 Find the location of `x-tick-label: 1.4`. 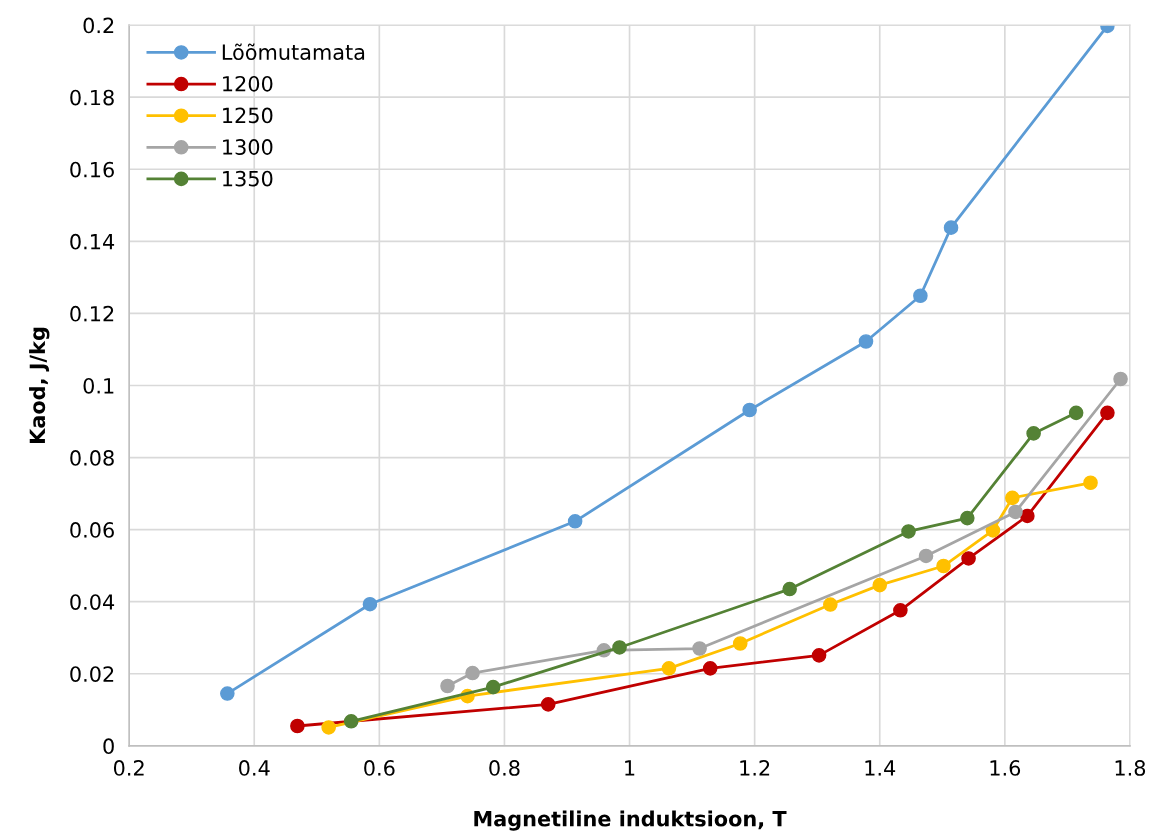

x-tick-label: 1.4 is located at coordinates (880, 768).